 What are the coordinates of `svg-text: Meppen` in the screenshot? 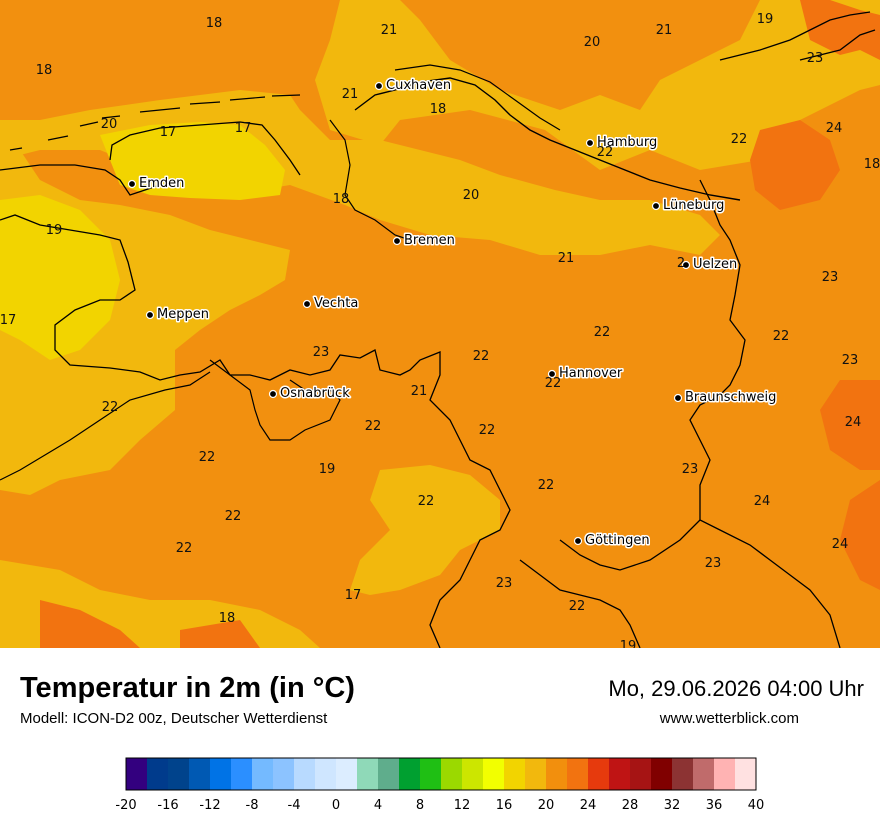 It's located at (183, 314).